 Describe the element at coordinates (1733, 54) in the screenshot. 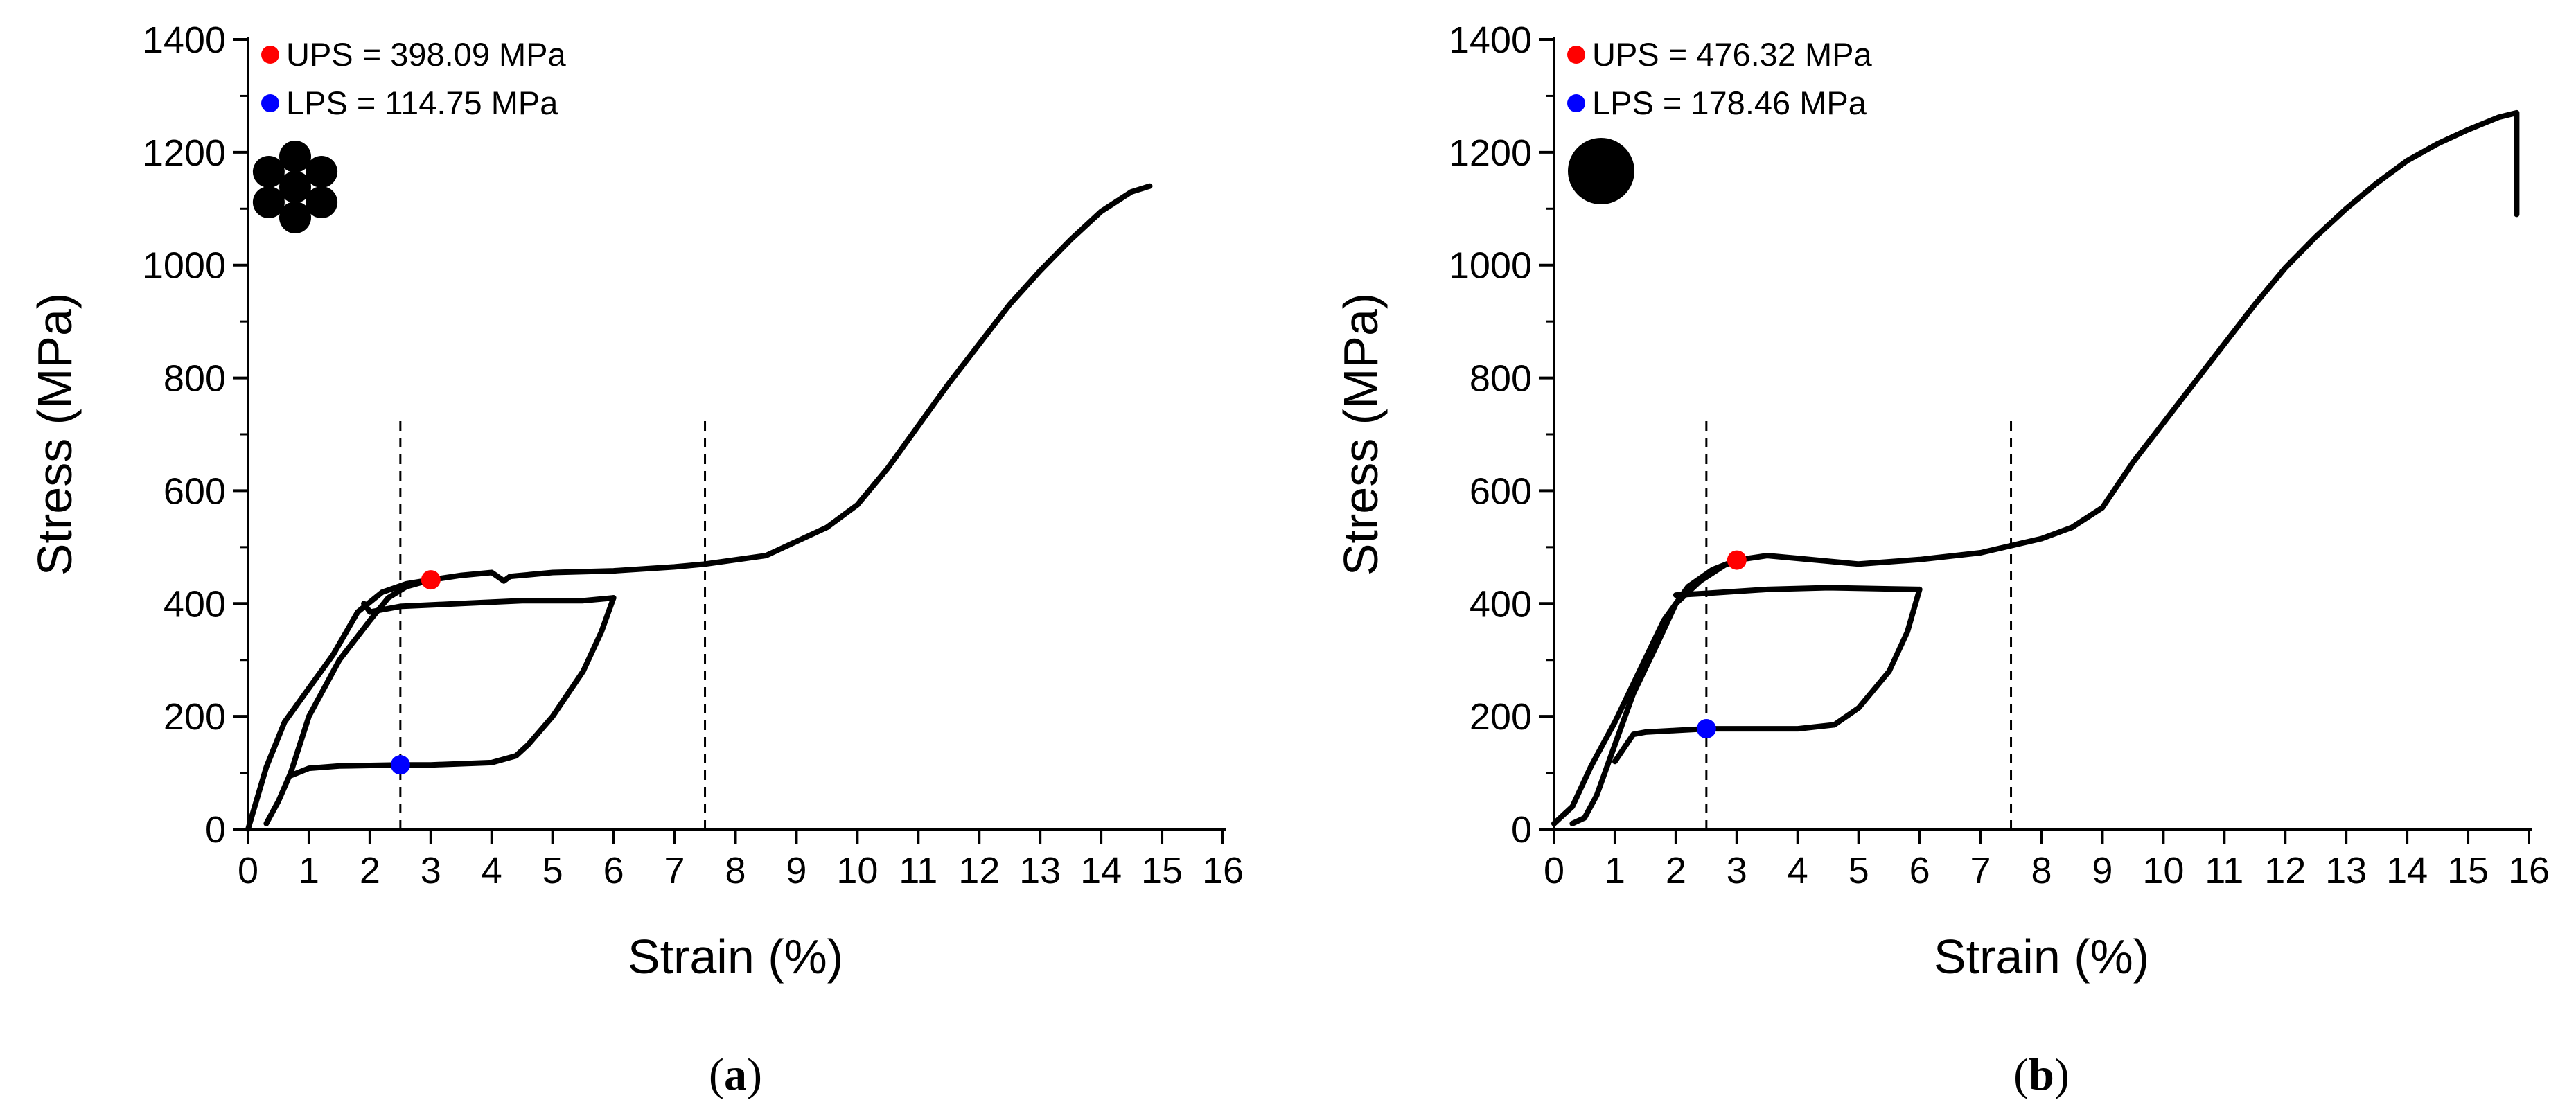

I see `annotation-label: UPS = 476.32 MPa` at that location.